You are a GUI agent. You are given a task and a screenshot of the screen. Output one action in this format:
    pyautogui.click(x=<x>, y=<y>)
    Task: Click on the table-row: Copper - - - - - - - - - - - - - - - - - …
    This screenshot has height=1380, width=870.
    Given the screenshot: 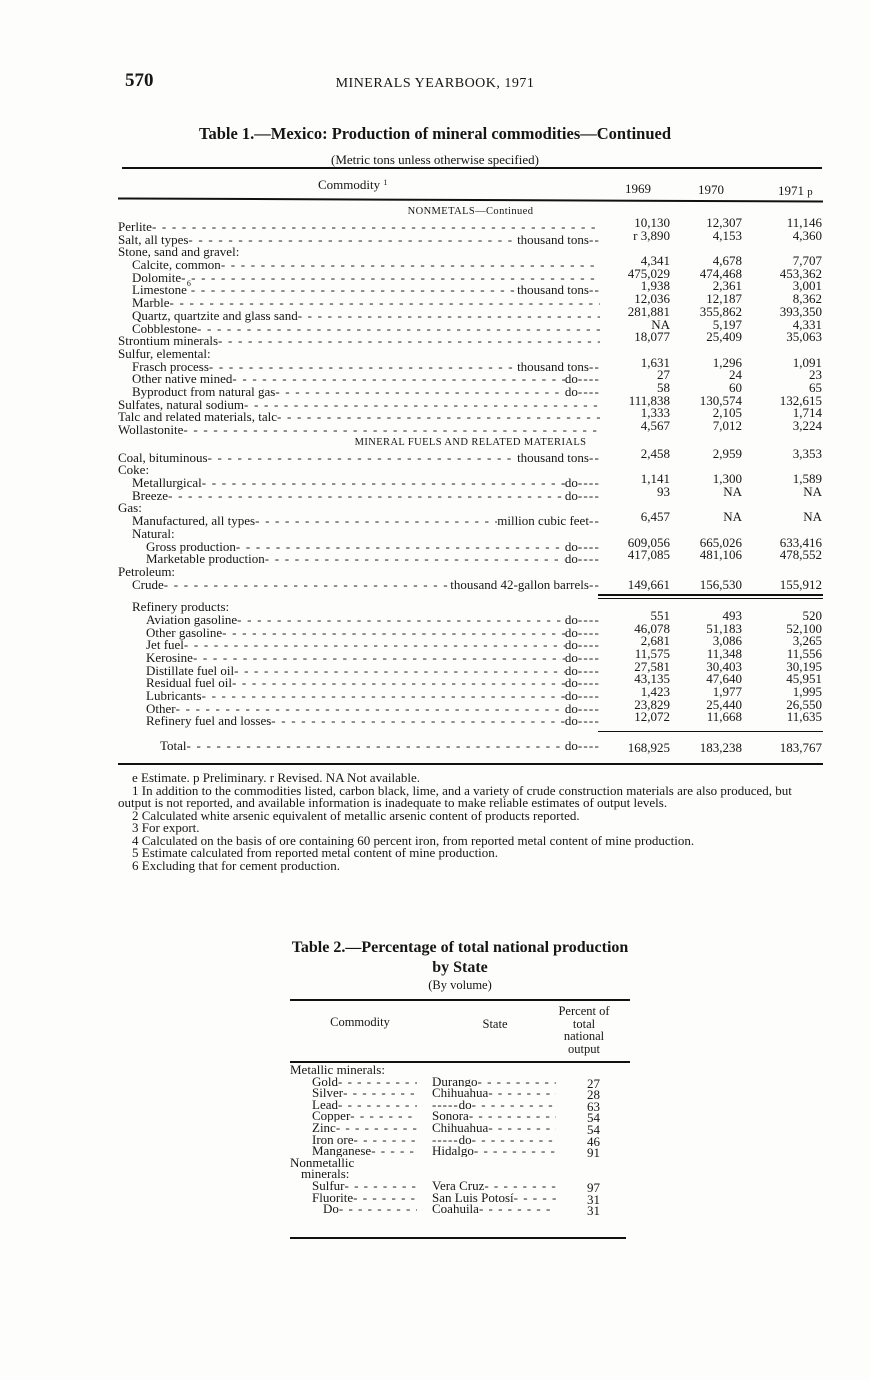 What is the action you would take?
    pyautogui.click(x=460, y=1117)
    